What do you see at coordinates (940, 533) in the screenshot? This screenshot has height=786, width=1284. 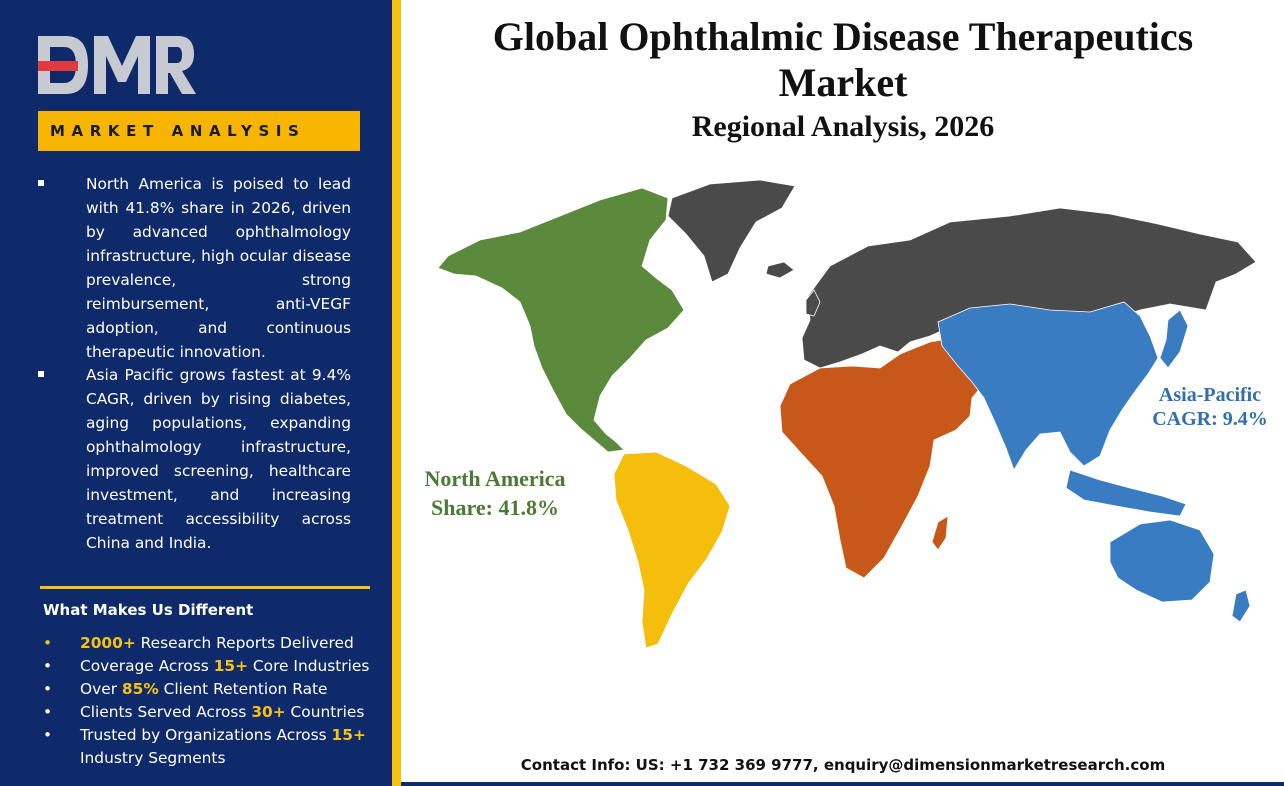 I see `region-madagascar` at bounding box center [940, 533].